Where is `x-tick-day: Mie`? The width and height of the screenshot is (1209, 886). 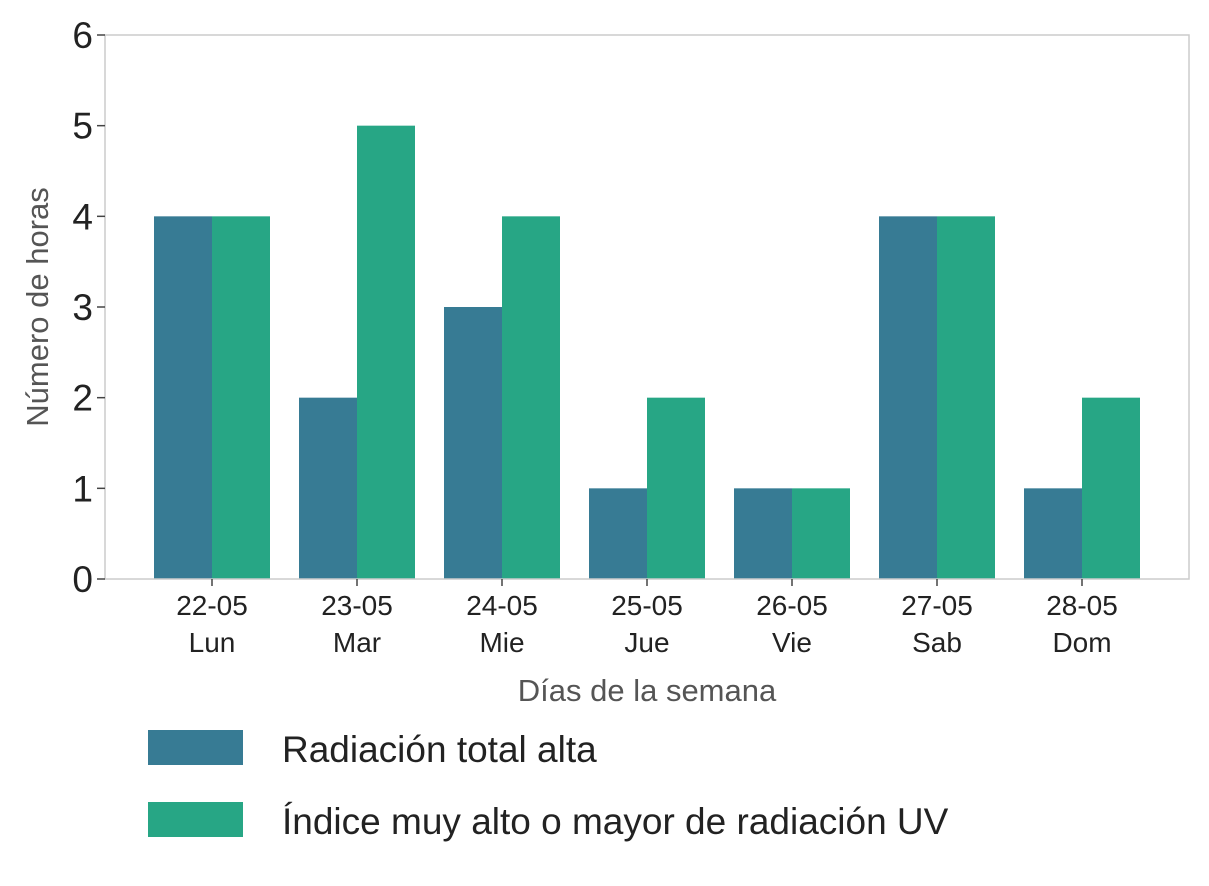
x-tick-day: Mie is located at coordinates (501, 642).